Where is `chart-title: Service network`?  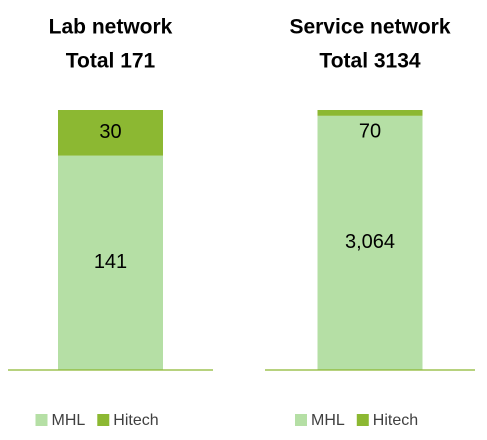 chart-title: Service network is located at coordinates (369, 27).